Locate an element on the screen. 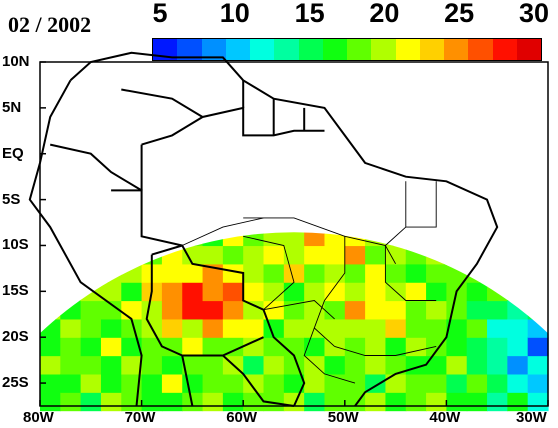 Image resolution: width=558 pixels, height=428 pixels. y-axis-label: 10S is located at coordinates (15, 245).